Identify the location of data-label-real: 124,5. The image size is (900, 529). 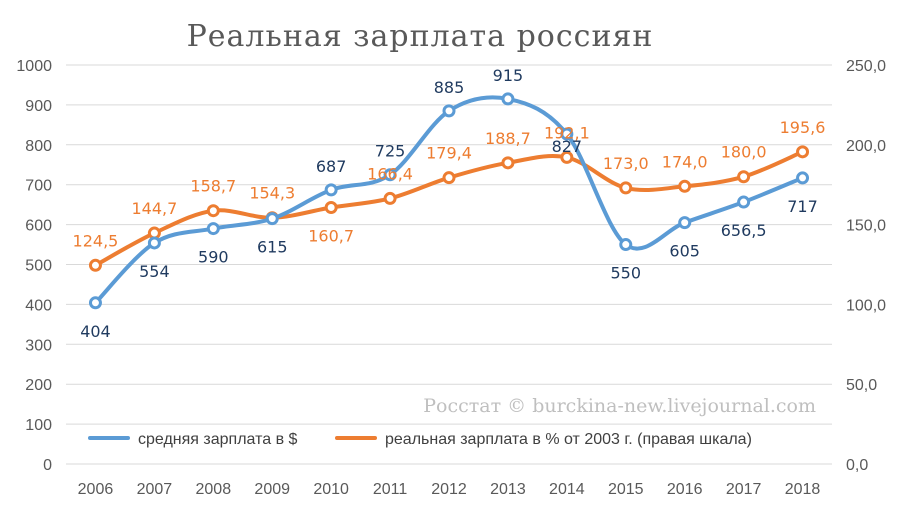
(96, 240).